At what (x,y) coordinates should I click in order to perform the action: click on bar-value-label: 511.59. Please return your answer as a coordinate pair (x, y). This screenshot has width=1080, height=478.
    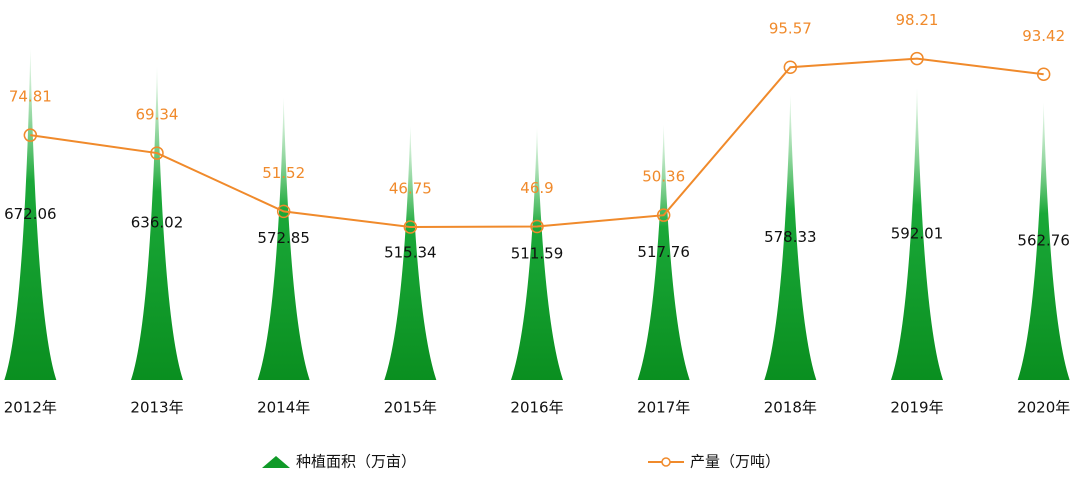
    Looking at the image, I should click on (537, 253).